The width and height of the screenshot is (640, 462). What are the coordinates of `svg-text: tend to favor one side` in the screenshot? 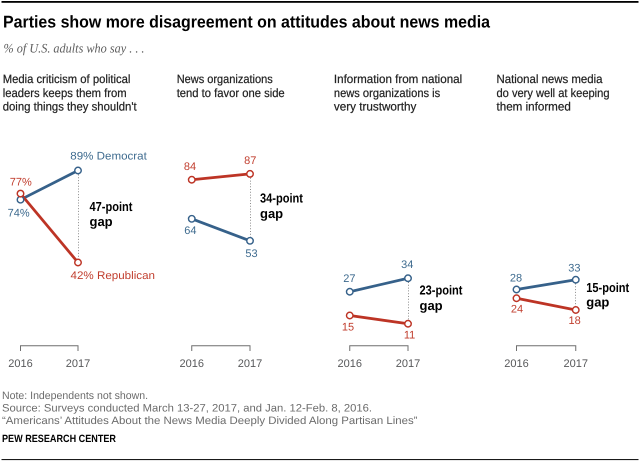 It's located at (231, 93).